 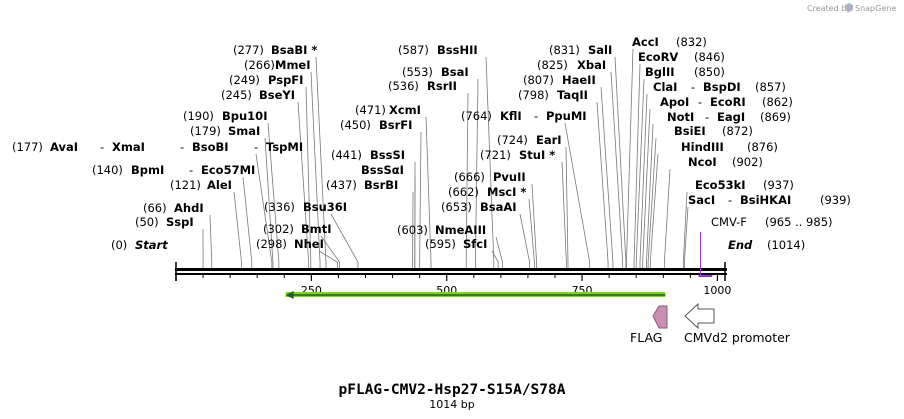 I want to click on restriction-site: (876) HindIII, so click(x=729, y=147).